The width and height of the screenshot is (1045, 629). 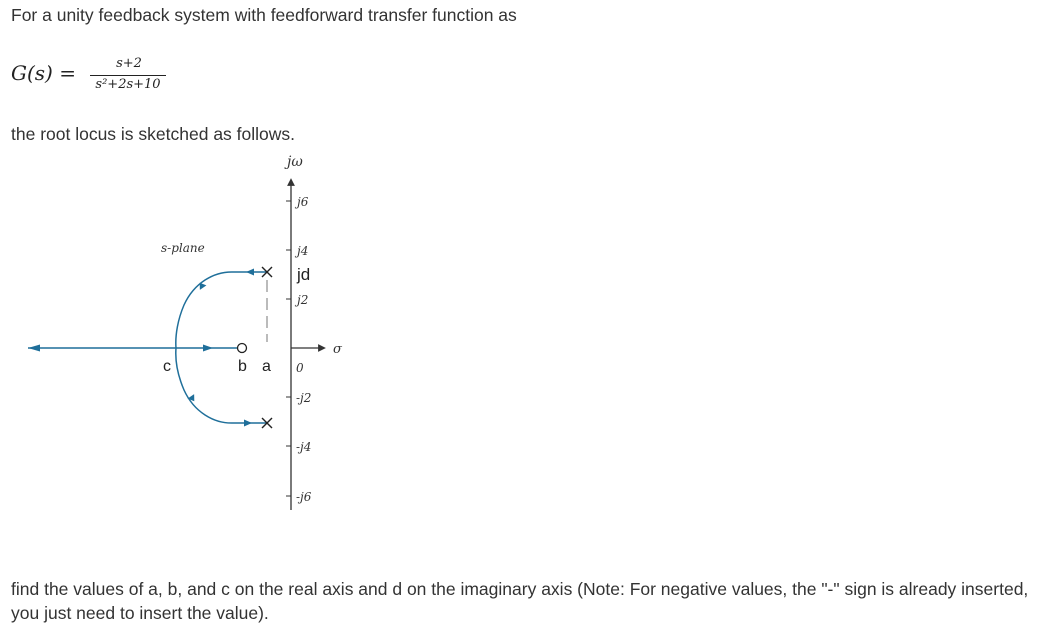 I want to click on sigma-label: σ, so click(x=338, y=349).